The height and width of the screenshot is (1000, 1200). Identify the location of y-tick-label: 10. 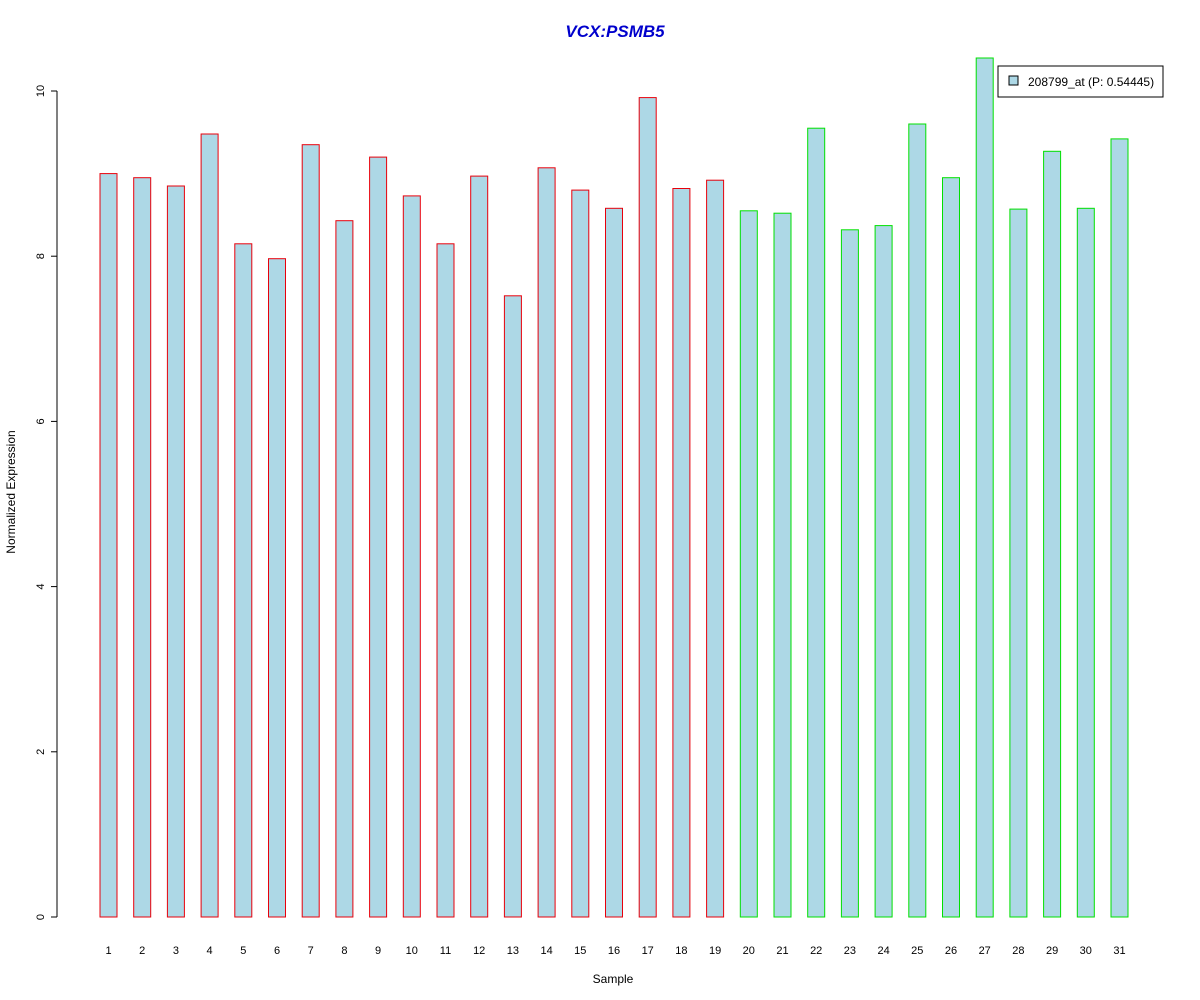
(41, 91).